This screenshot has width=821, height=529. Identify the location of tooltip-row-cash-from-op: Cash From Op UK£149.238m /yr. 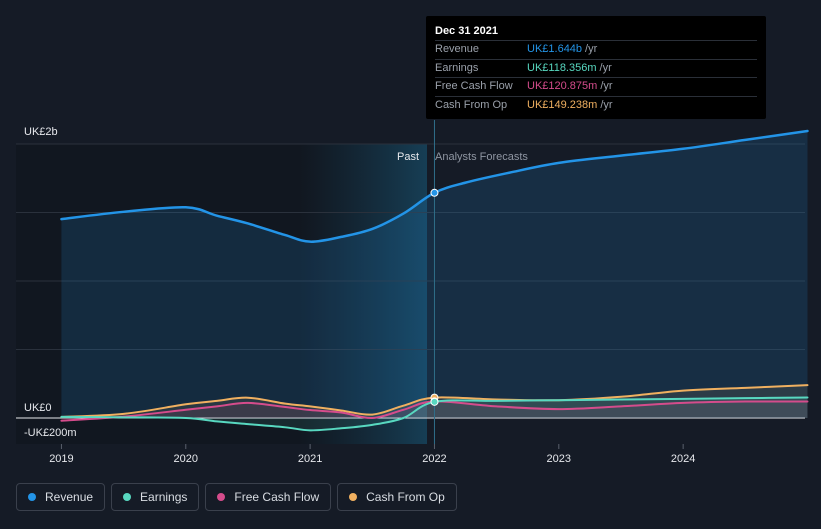
(596, 105).